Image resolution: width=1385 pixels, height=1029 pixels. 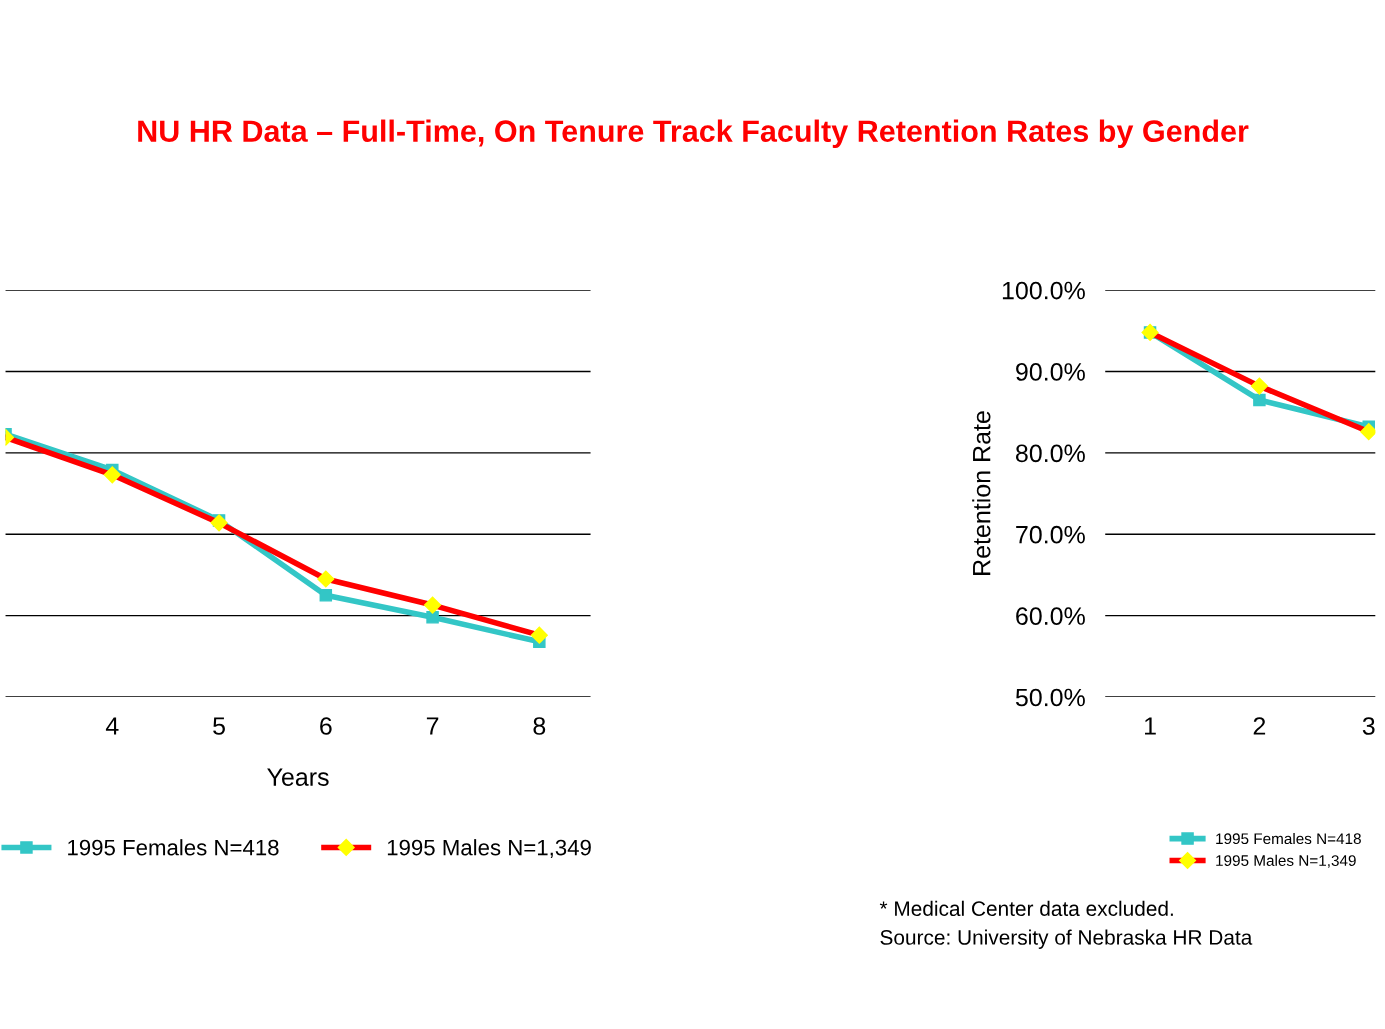 I want to click on y-tick-label: 100.0%, so click(x=1043, y=290).